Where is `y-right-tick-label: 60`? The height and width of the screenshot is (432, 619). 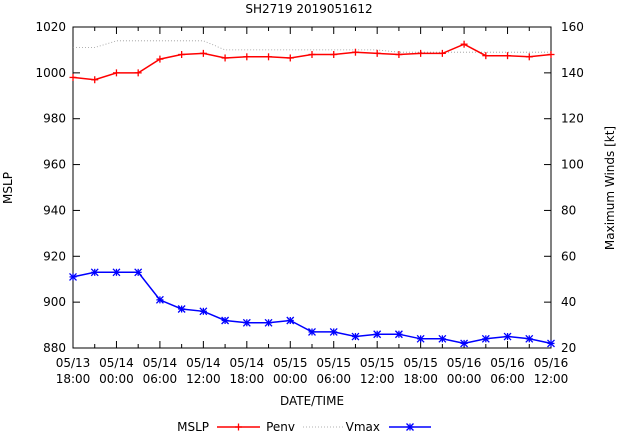 y-right-tick-label: 60 is located at coordinates (568, 256).